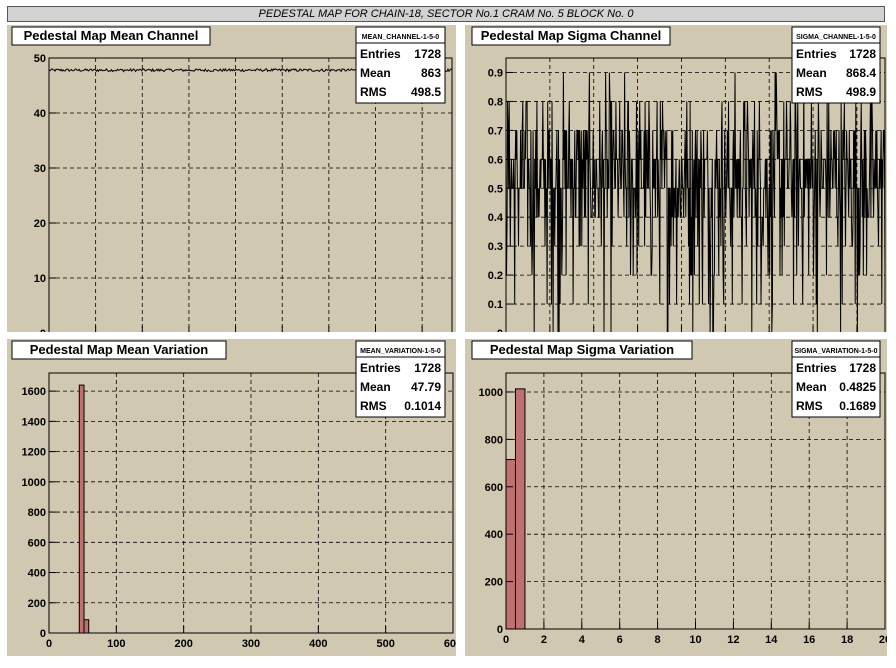  What do you see at coordinates (422, 406) in the screenshot?
I see `stats-value: 0.1014` at bounding box center [422, 406].